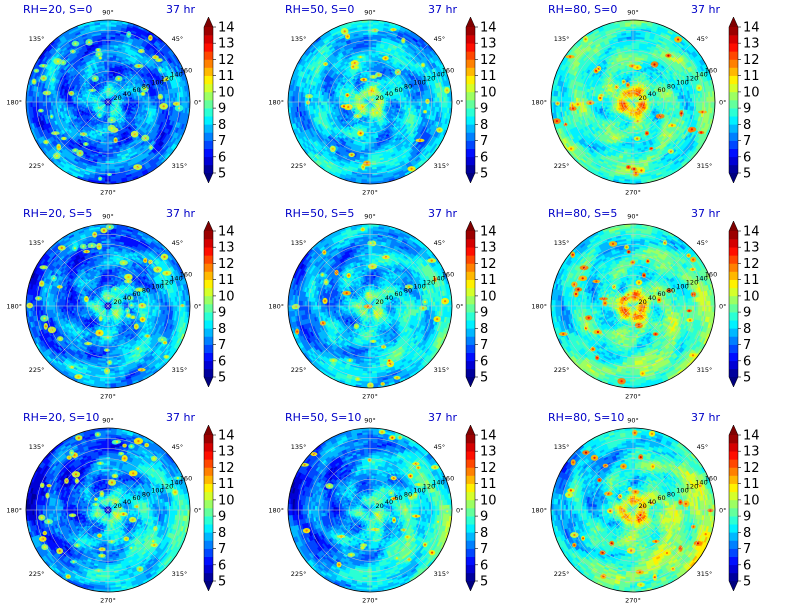 This screenshot has width=785, height=612. Describe the element at coordinates (57, 213) in the screenshot. I see `panel-title: RH=20, S=5` at that location.